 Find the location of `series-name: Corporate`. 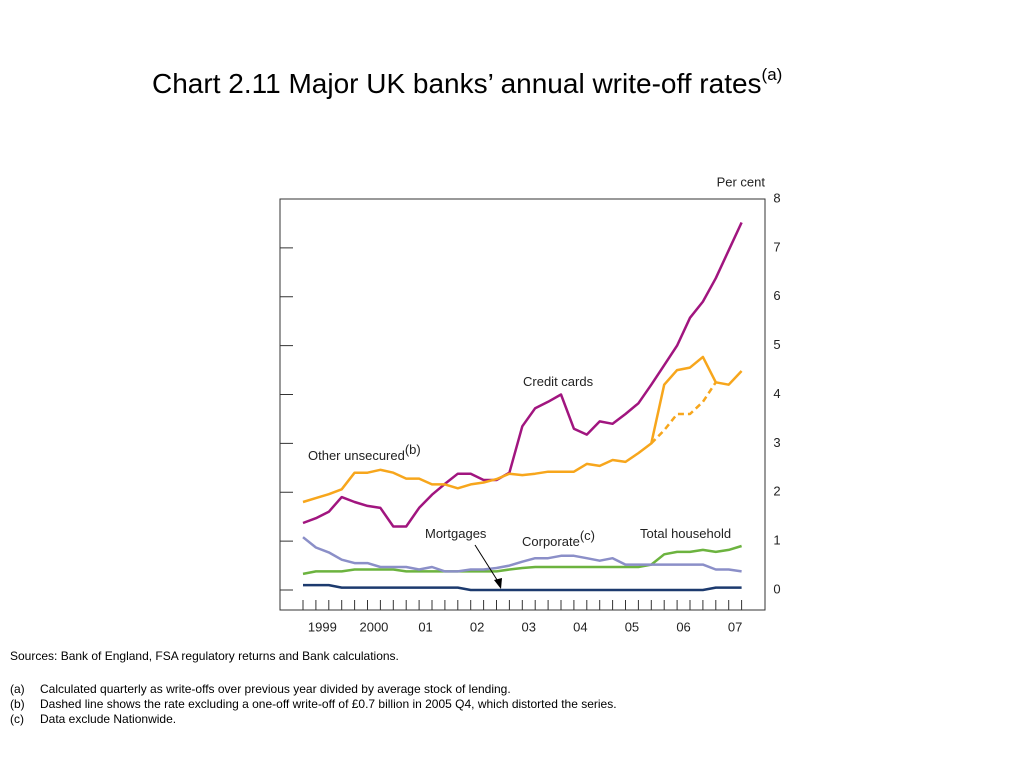

series-name: Corporate is located at coordinates (551, 541).